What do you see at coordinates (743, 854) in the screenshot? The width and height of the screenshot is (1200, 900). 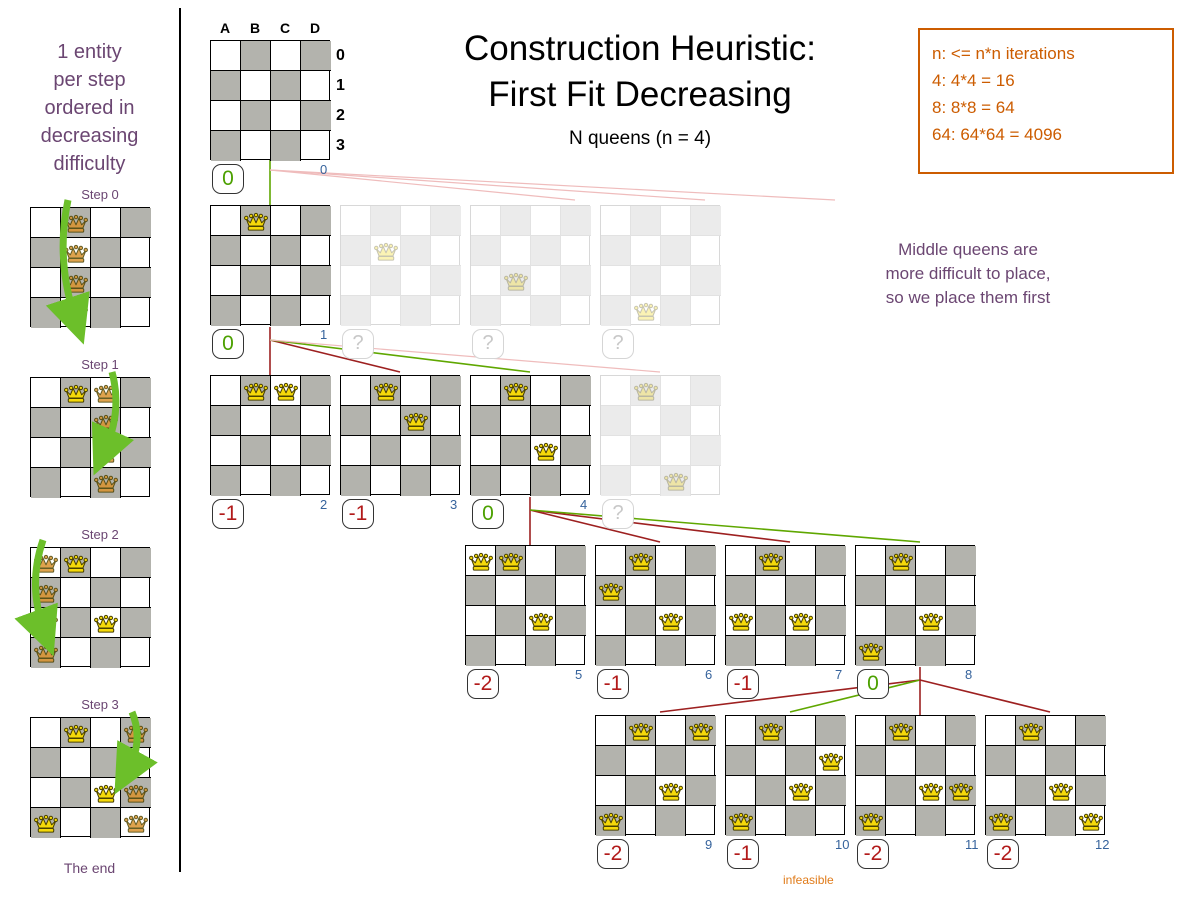 I see `score-badge-10: -1` at bounding box center [743, 854].